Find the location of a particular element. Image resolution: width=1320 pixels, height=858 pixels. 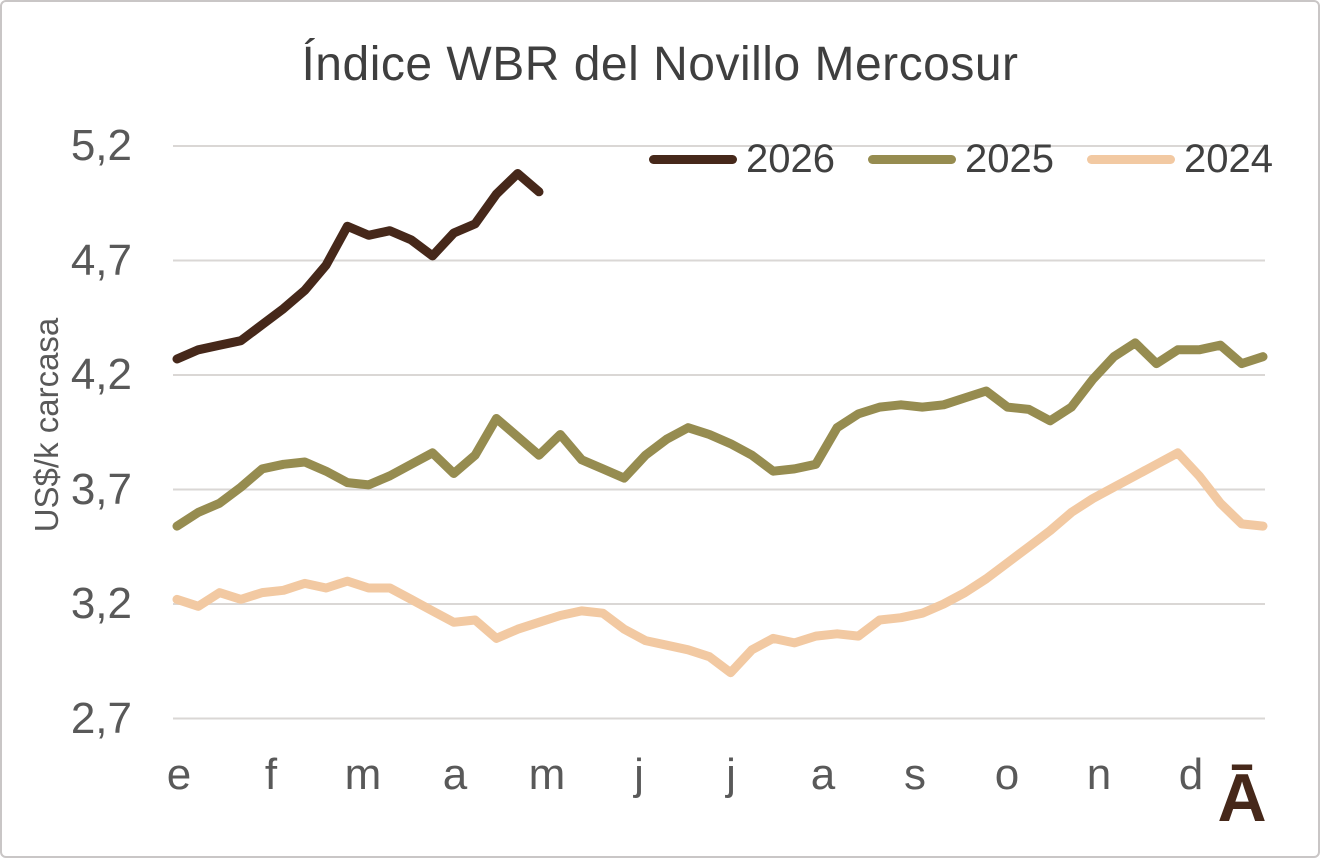

x-tick-label-6-j: j is located at coordinates (639, 774).